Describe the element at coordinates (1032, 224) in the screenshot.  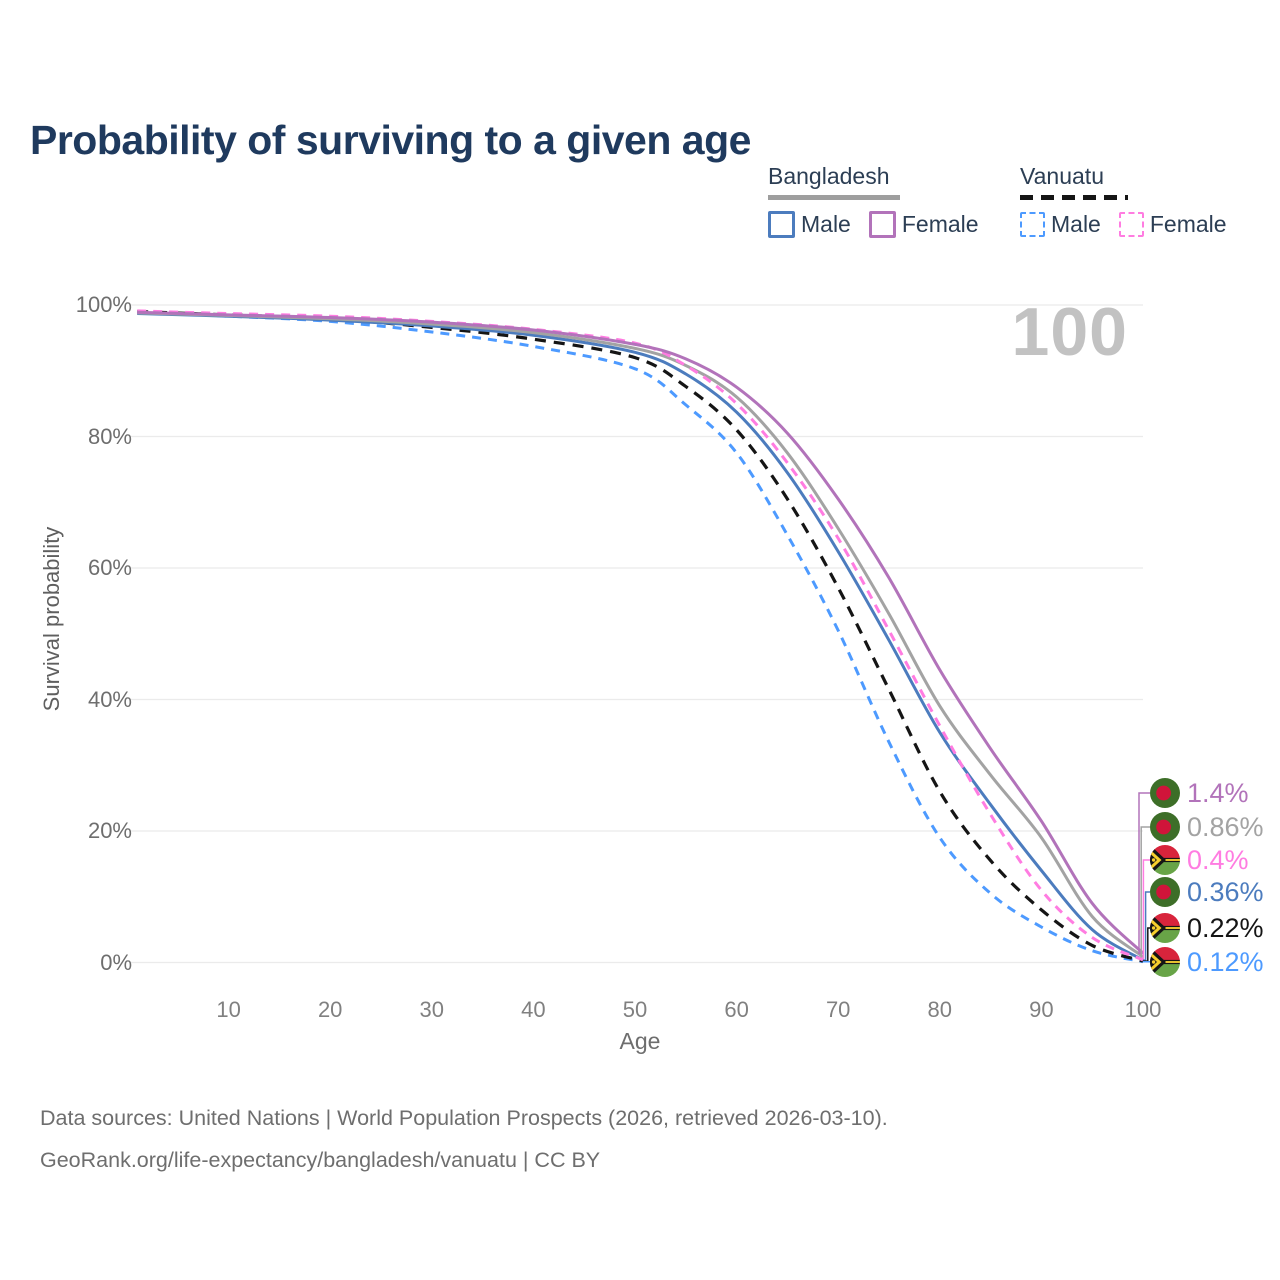
I see `vanuatu-male-swatch-icon` at that location.